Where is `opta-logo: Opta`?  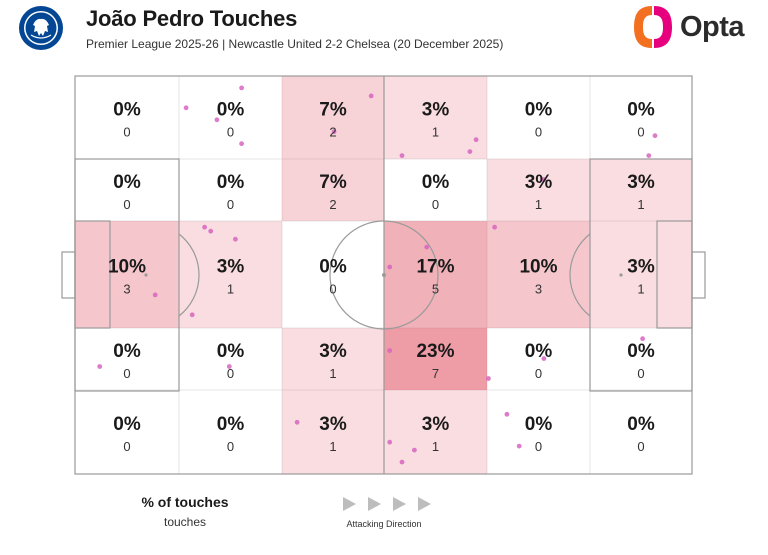
opta-logo: Opta is located at coordinates (692, 27).